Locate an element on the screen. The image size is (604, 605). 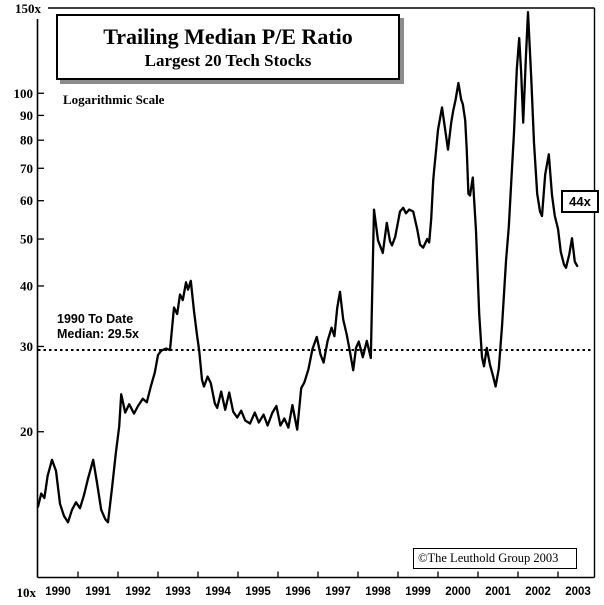
y-axis-label: 60 is located at coordinates (26, 200).